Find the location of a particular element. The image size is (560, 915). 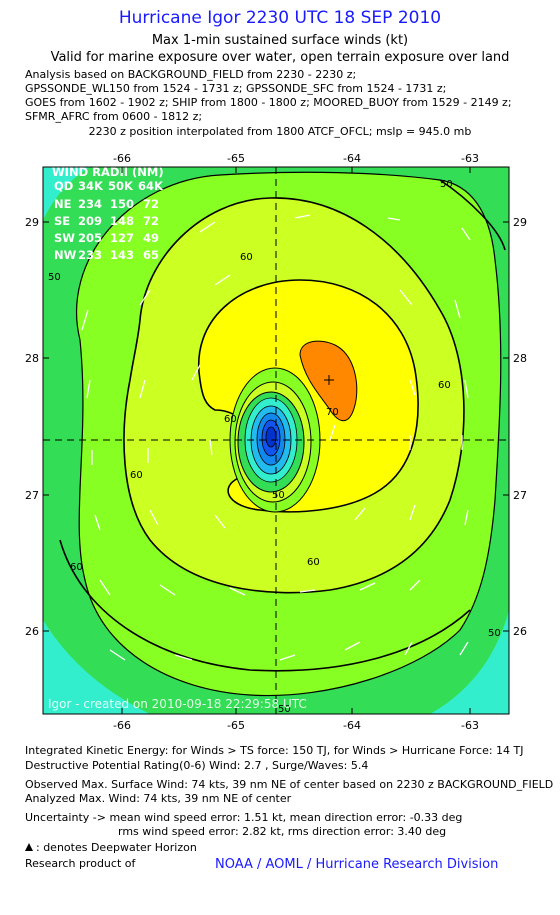

wind-radii-cell: 49 is located at coordinates (151, 238).